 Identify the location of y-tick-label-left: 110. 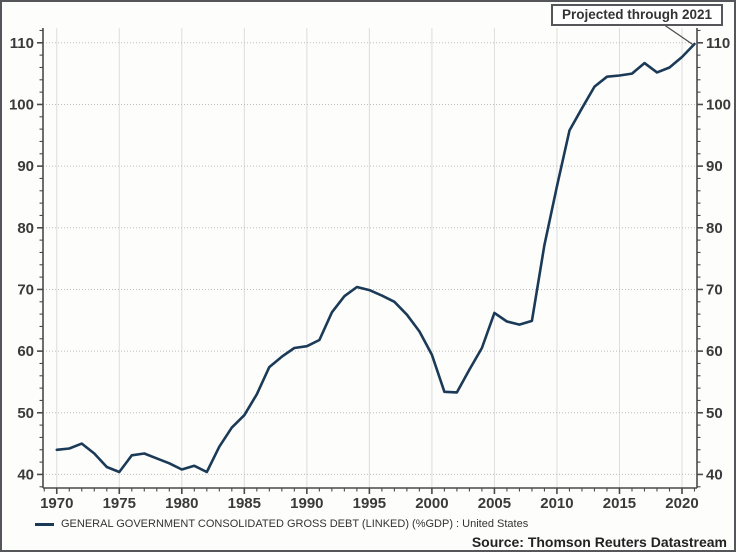
(22, 43).